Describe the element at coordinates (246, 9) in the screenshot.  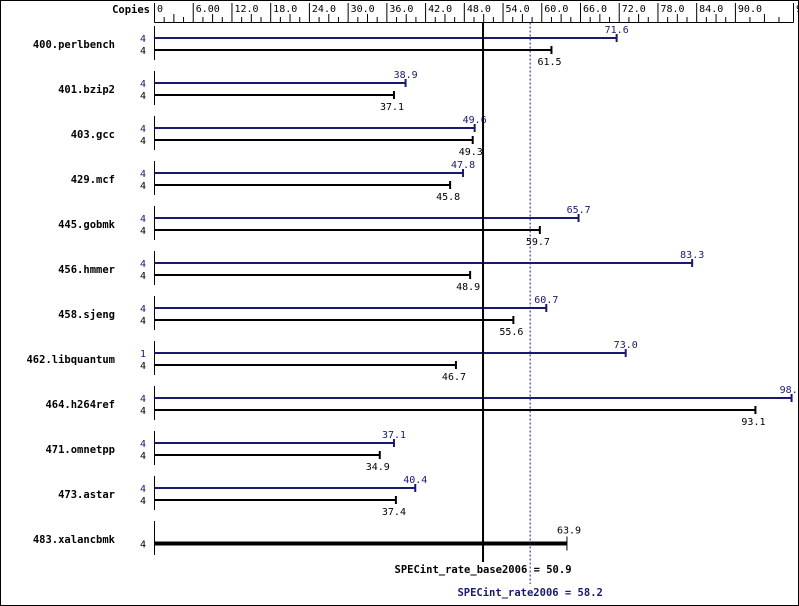
I see `x-axis-tick-label: 12.0` at that location.